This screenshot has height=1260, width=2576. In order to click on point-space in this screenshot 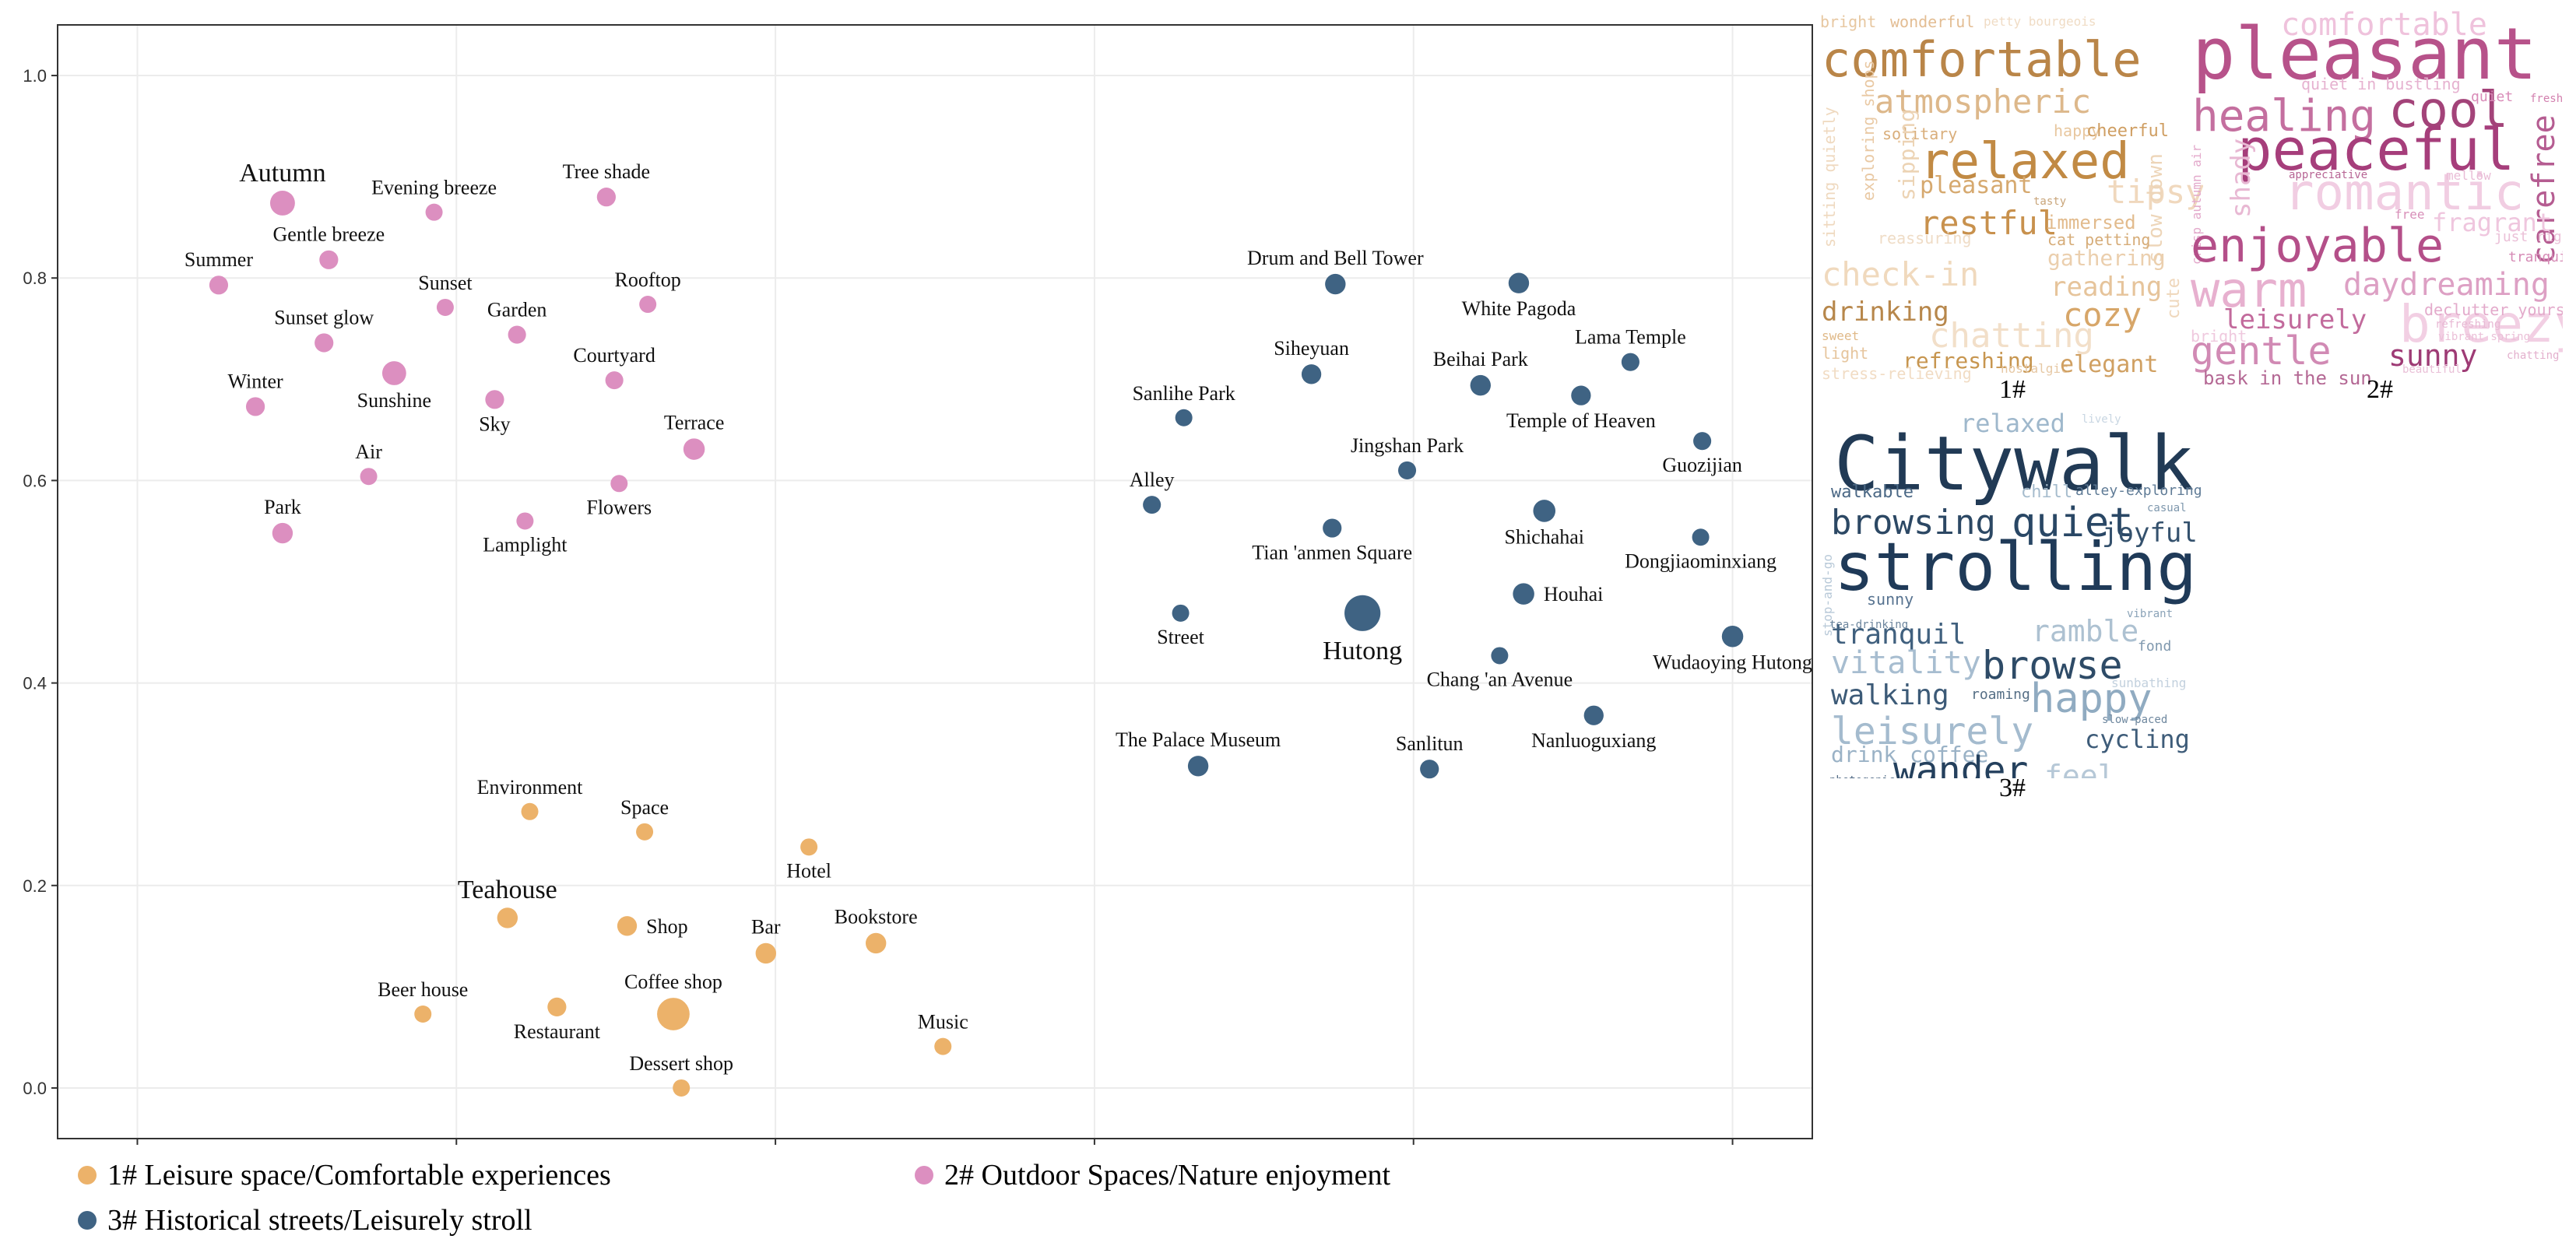, I will do `click(645, 832)`.